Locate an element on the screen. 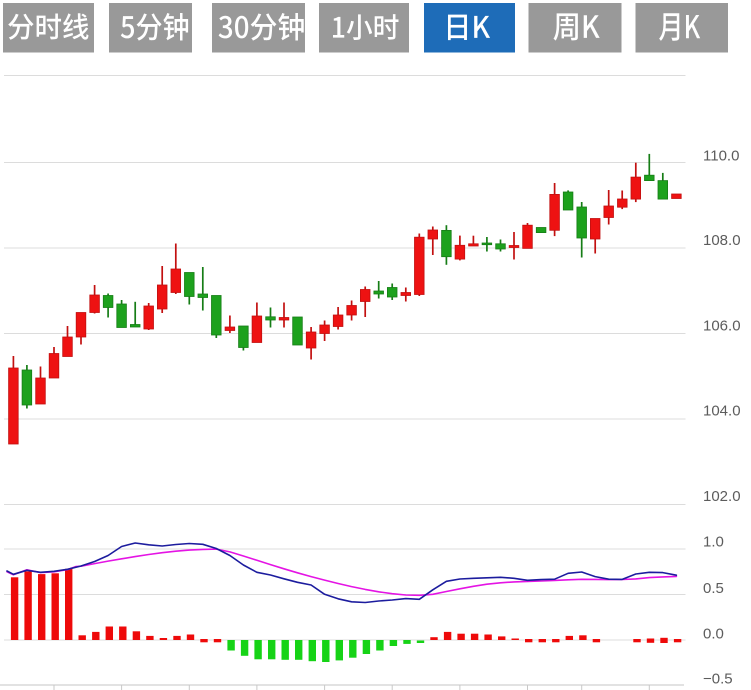  svg-text: 0.5 is located at coordinates (713, 588).